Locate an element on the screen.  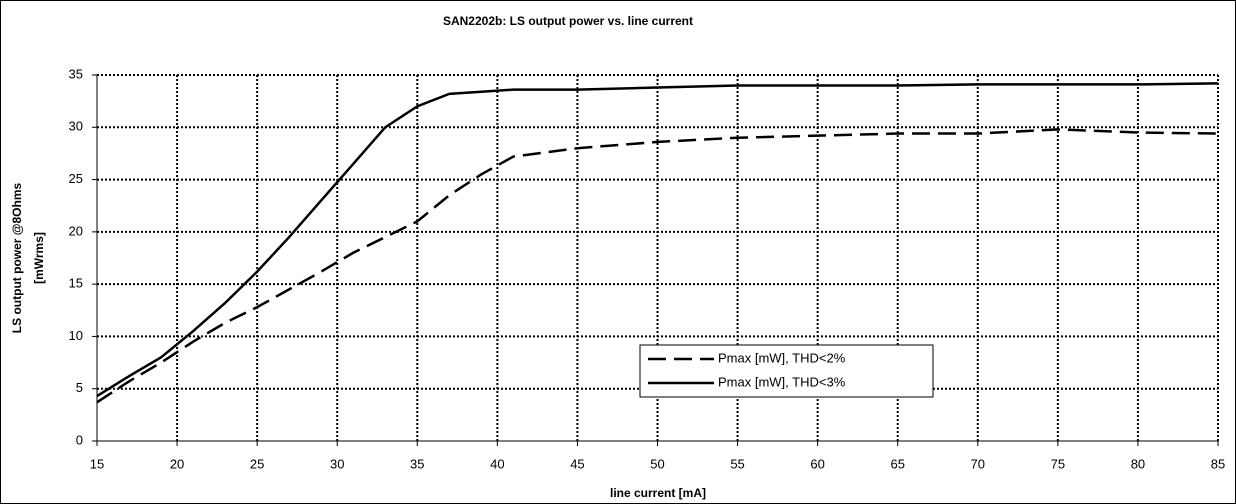
x-tick-label: 80 is located at coordinates (1138, 463).